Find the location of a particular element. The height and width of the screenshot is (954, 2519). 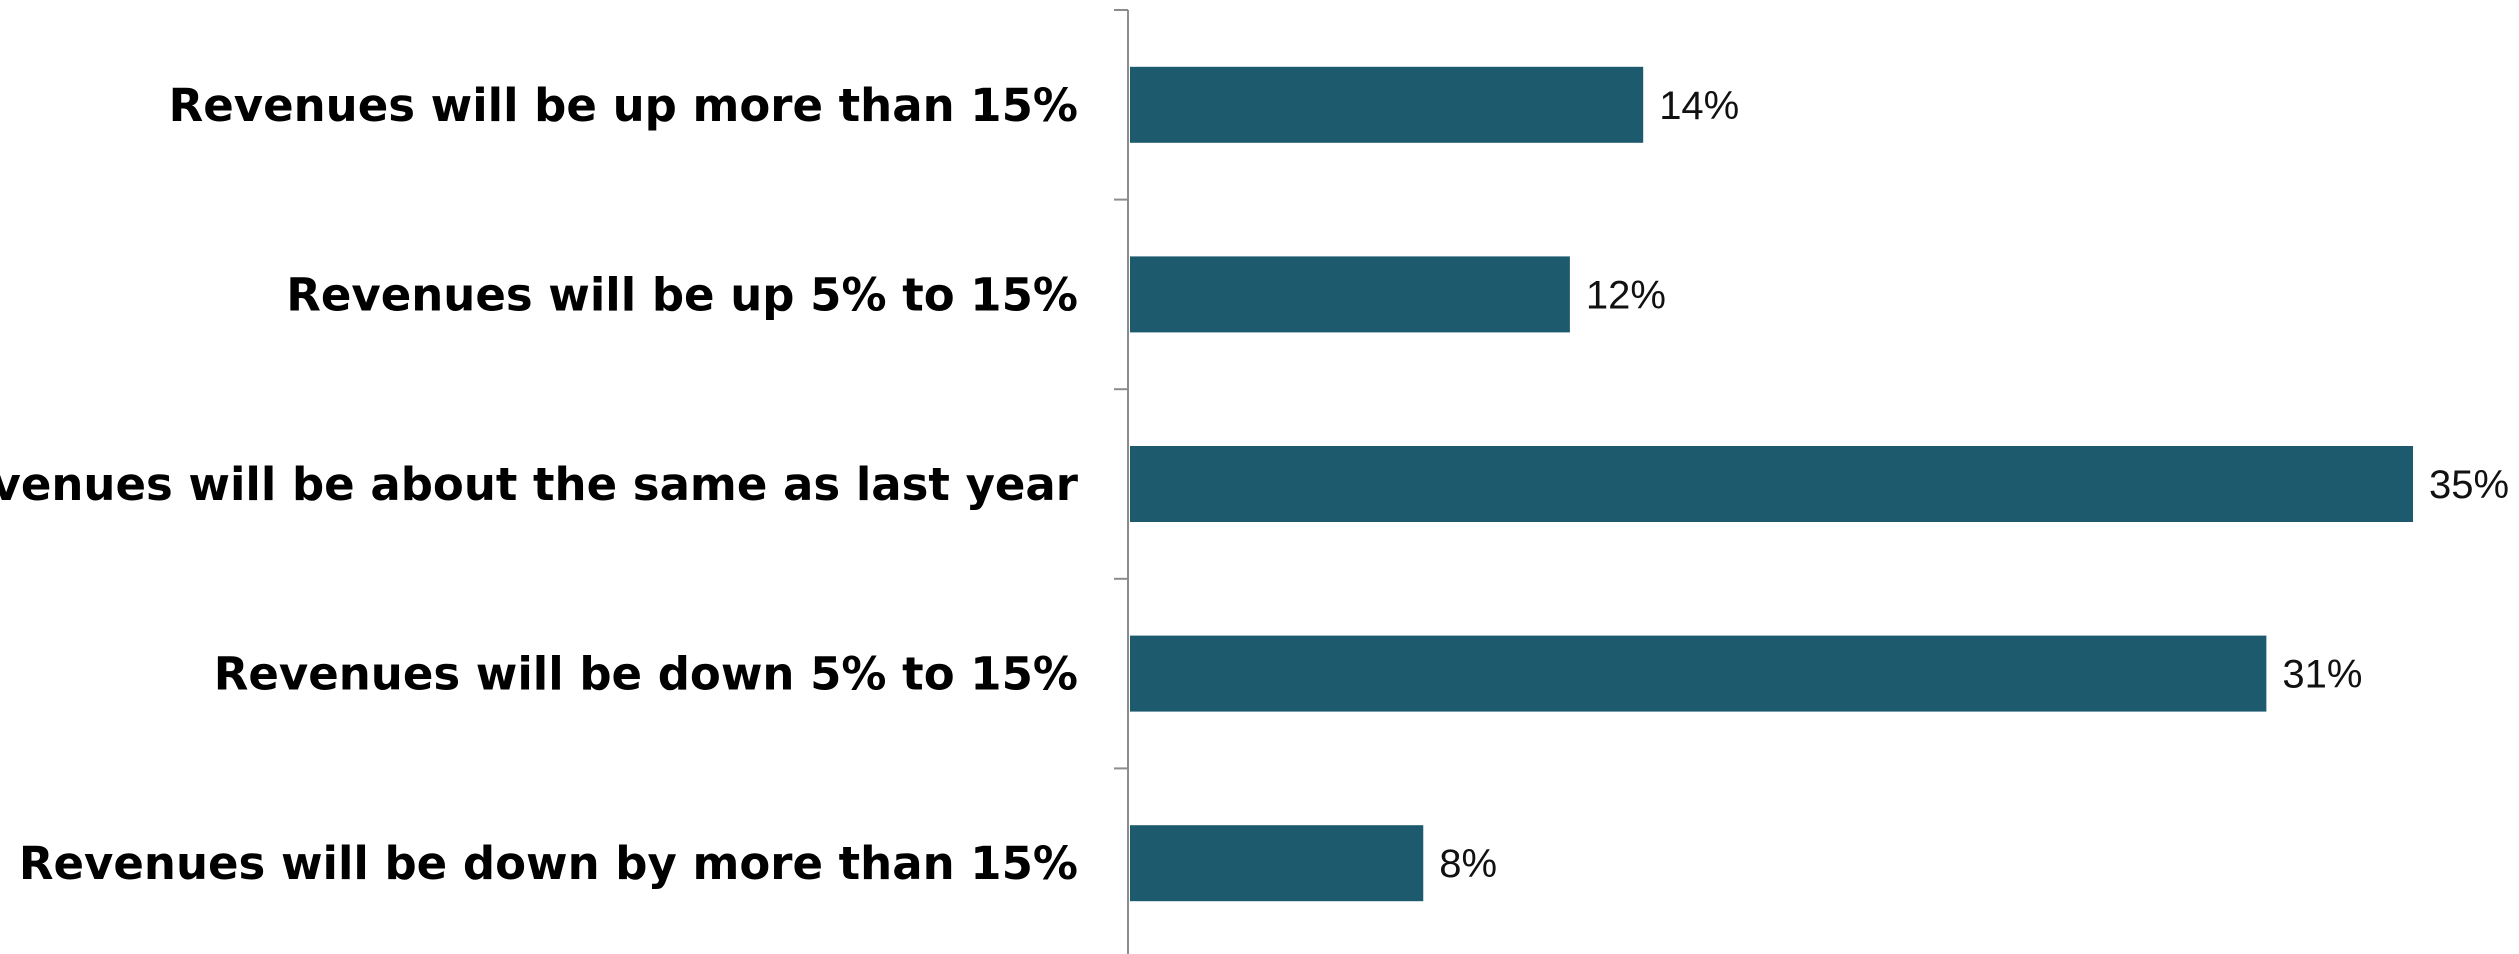

data-label: 8% is located at coordinates (1468, 864).